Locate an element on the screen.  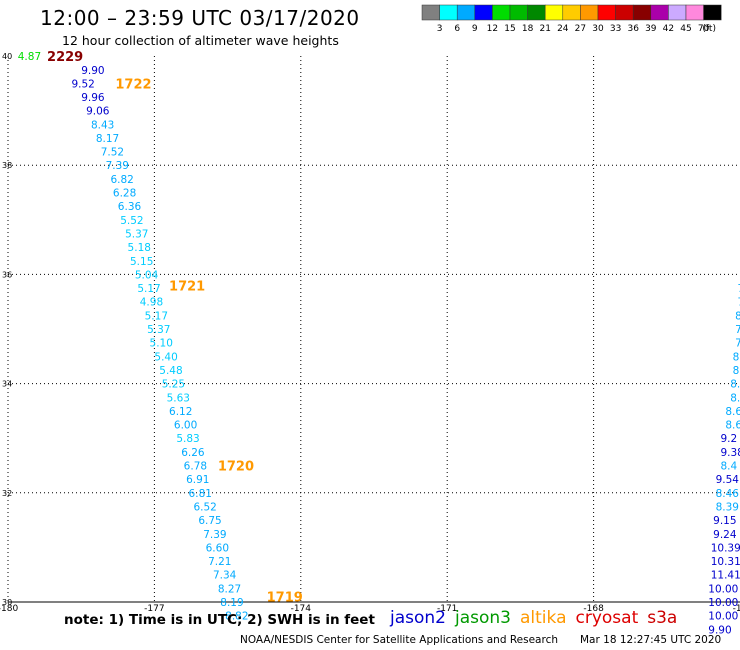
swh-value-label: 9.38 is located at coordinates (730, 453).